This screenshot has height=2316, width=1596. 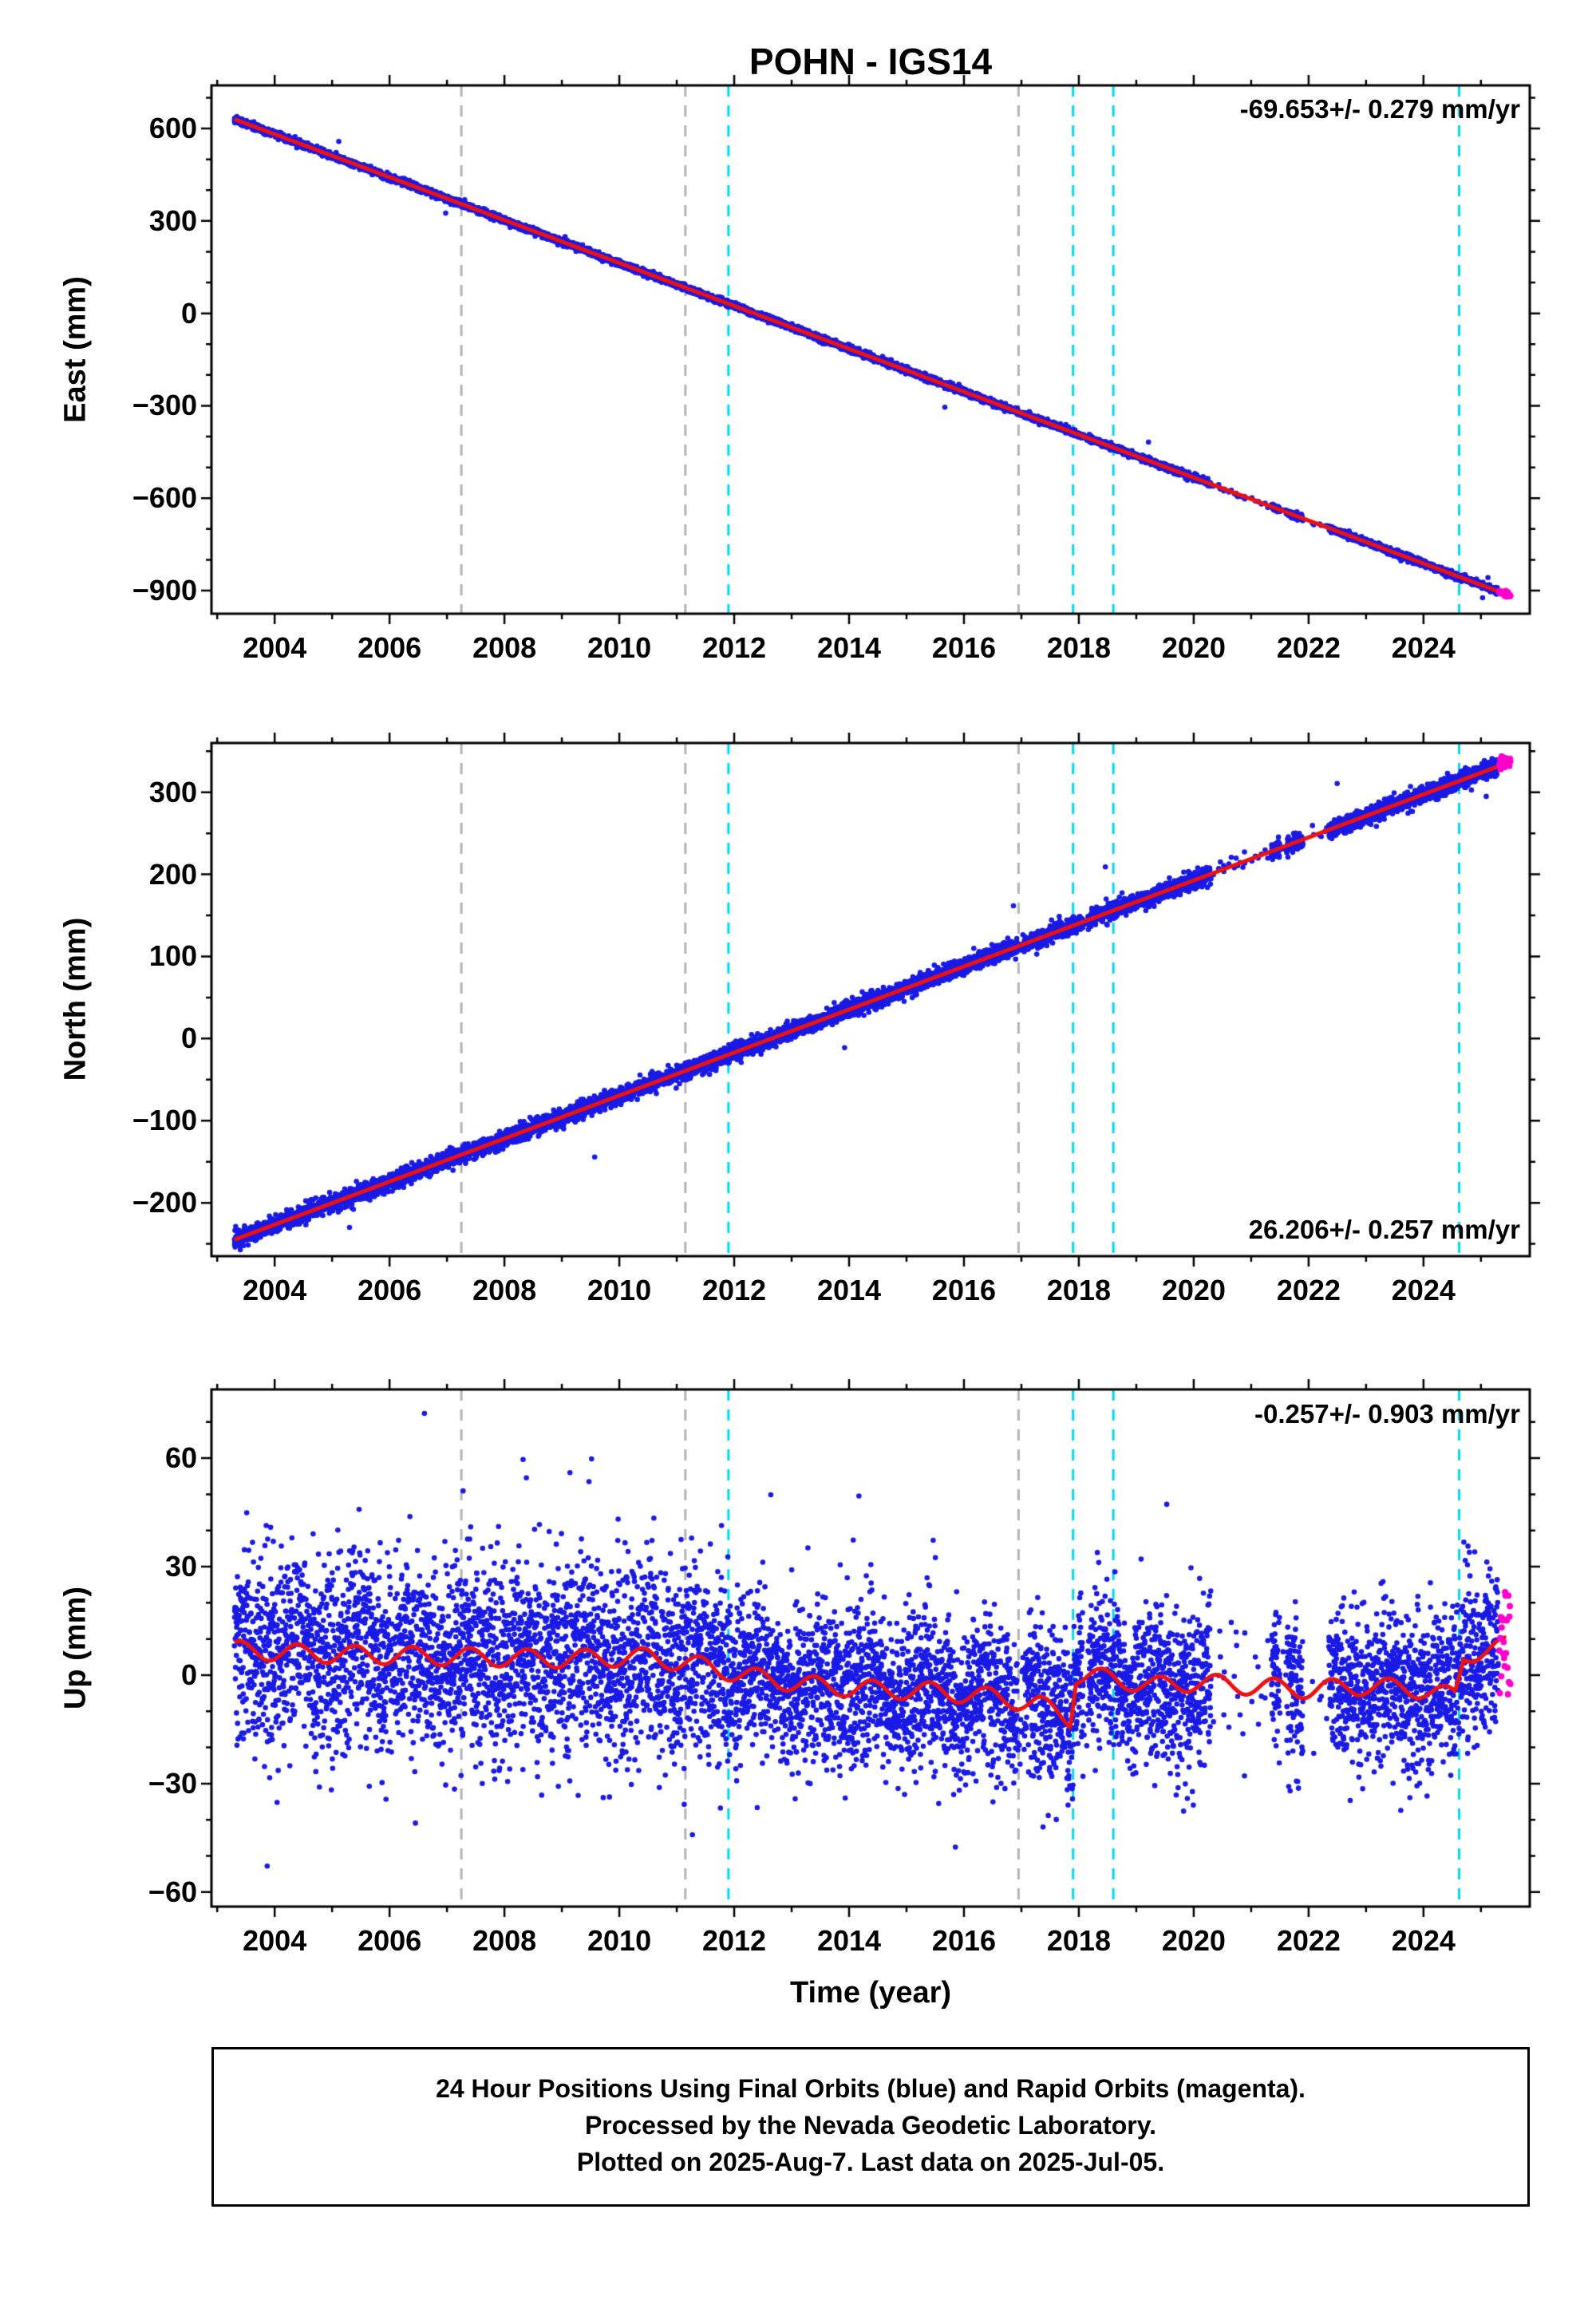 I want to click on y-tick-label: −200, so click(x=164, y=1202).